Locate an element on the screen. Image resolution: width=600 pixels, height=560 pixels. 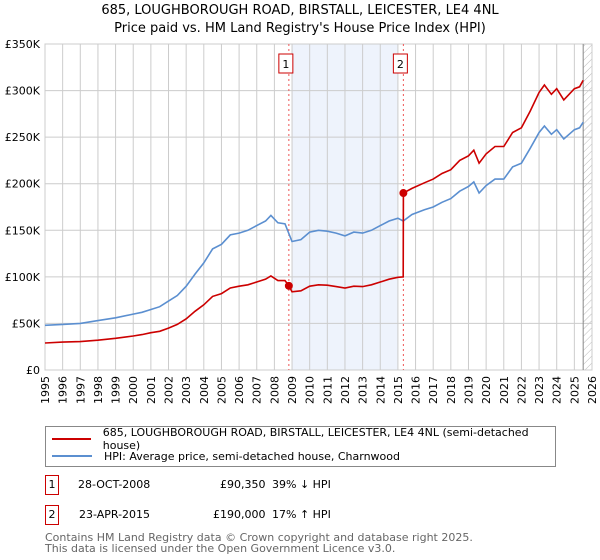
x-tick-label: 2004 is located at coordinates (204, 390).